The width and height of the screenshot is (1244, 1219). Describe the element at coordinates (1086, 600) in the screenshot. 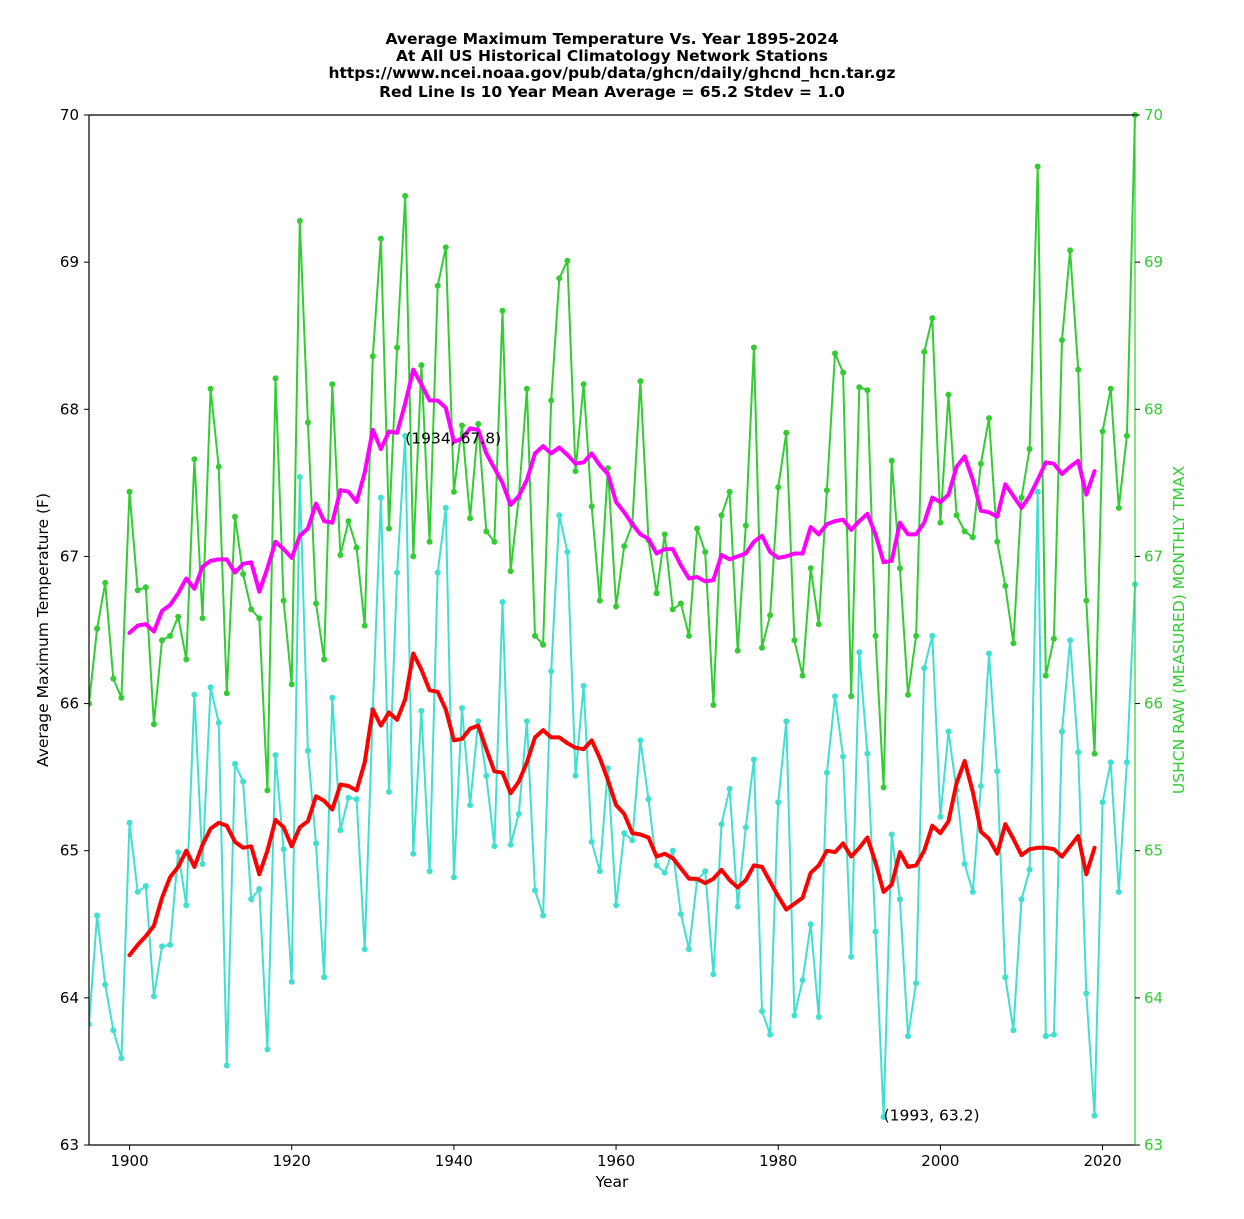

I see `ushcn-point-2018` at that location.